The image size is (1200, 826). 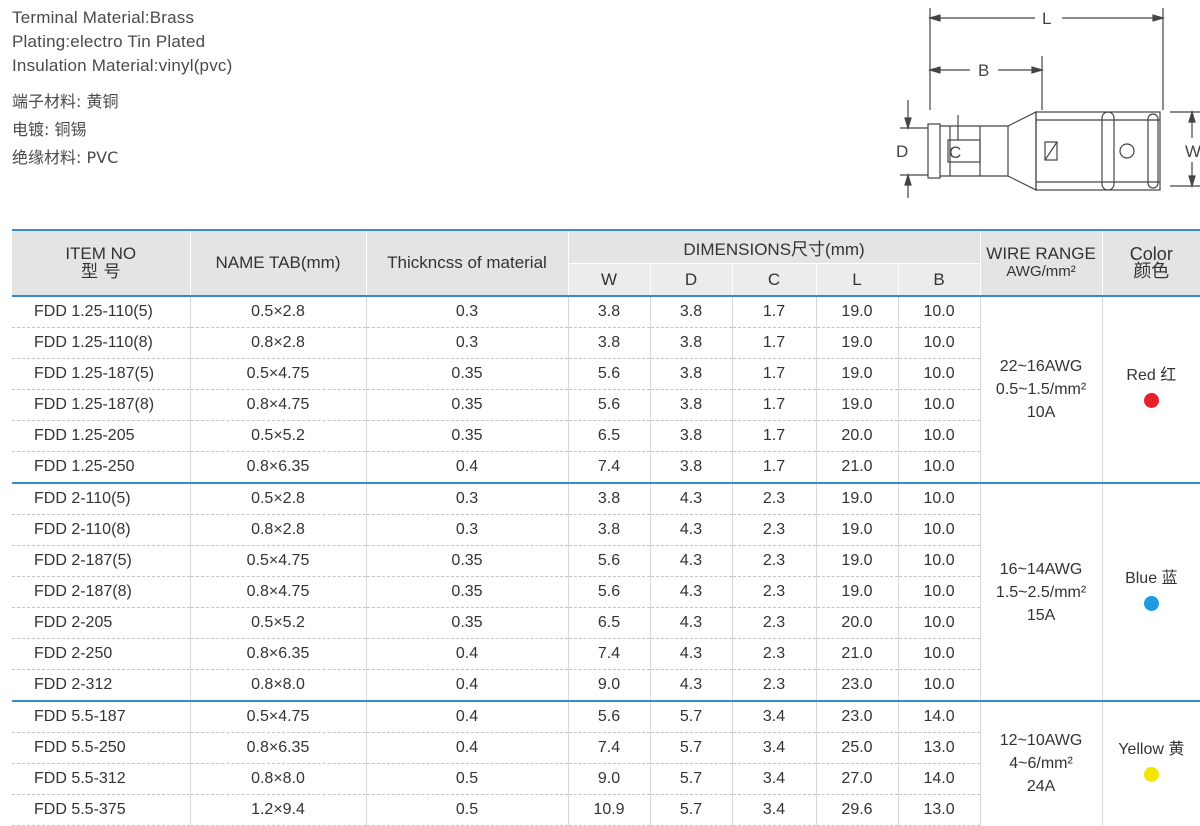 I want to click on cell-item-no: FDD 5.5-250, so click(x=101, y=748).